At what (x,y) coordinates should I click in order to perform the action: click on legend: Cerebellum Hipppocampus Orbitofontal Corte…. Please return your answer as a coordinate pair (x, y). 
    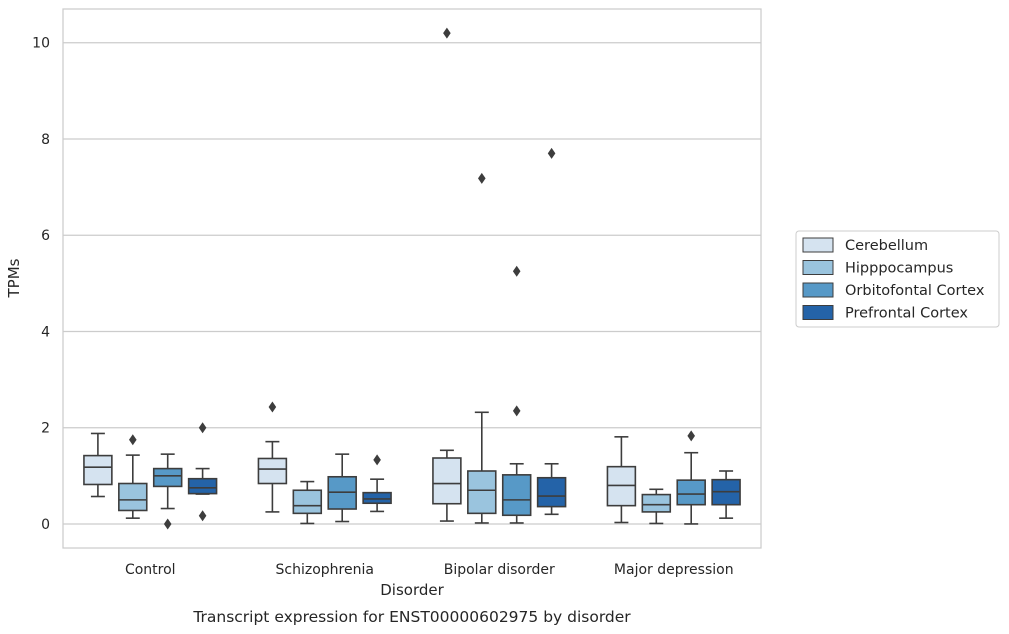
    Looking at the image, I should click on (897, 279).